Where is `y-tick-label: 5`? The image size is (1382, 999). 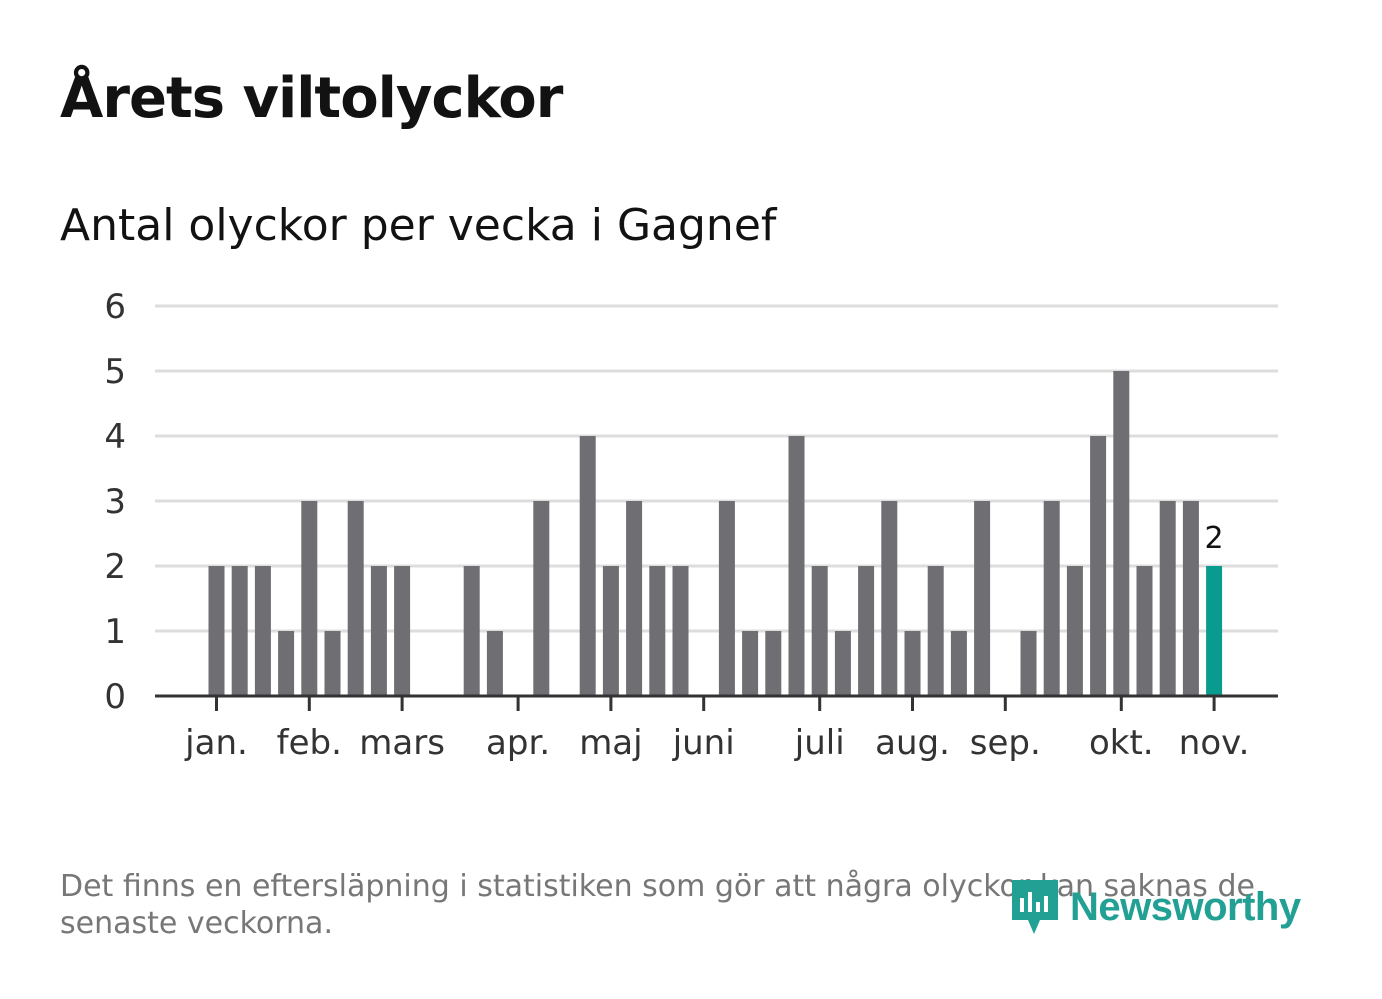
y-tick-label: 5 is located at coordinates (115, 372).